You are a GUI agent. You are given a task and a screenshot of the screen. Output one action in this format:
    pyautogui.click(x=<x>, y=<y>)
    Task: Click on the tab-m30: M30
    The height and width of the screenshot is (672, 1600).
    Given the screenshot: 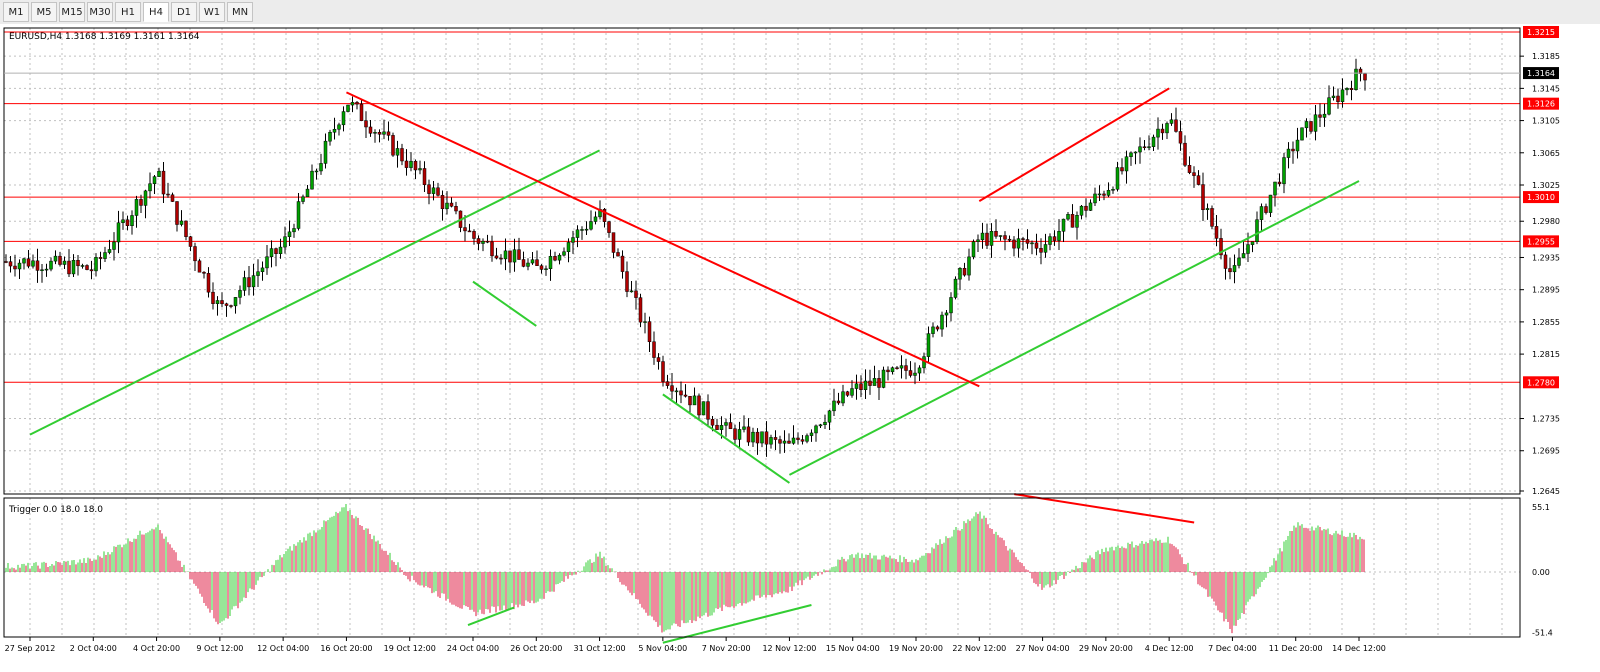 What is the action you would take?
    pyautogui.click(x=100, y=12)
    